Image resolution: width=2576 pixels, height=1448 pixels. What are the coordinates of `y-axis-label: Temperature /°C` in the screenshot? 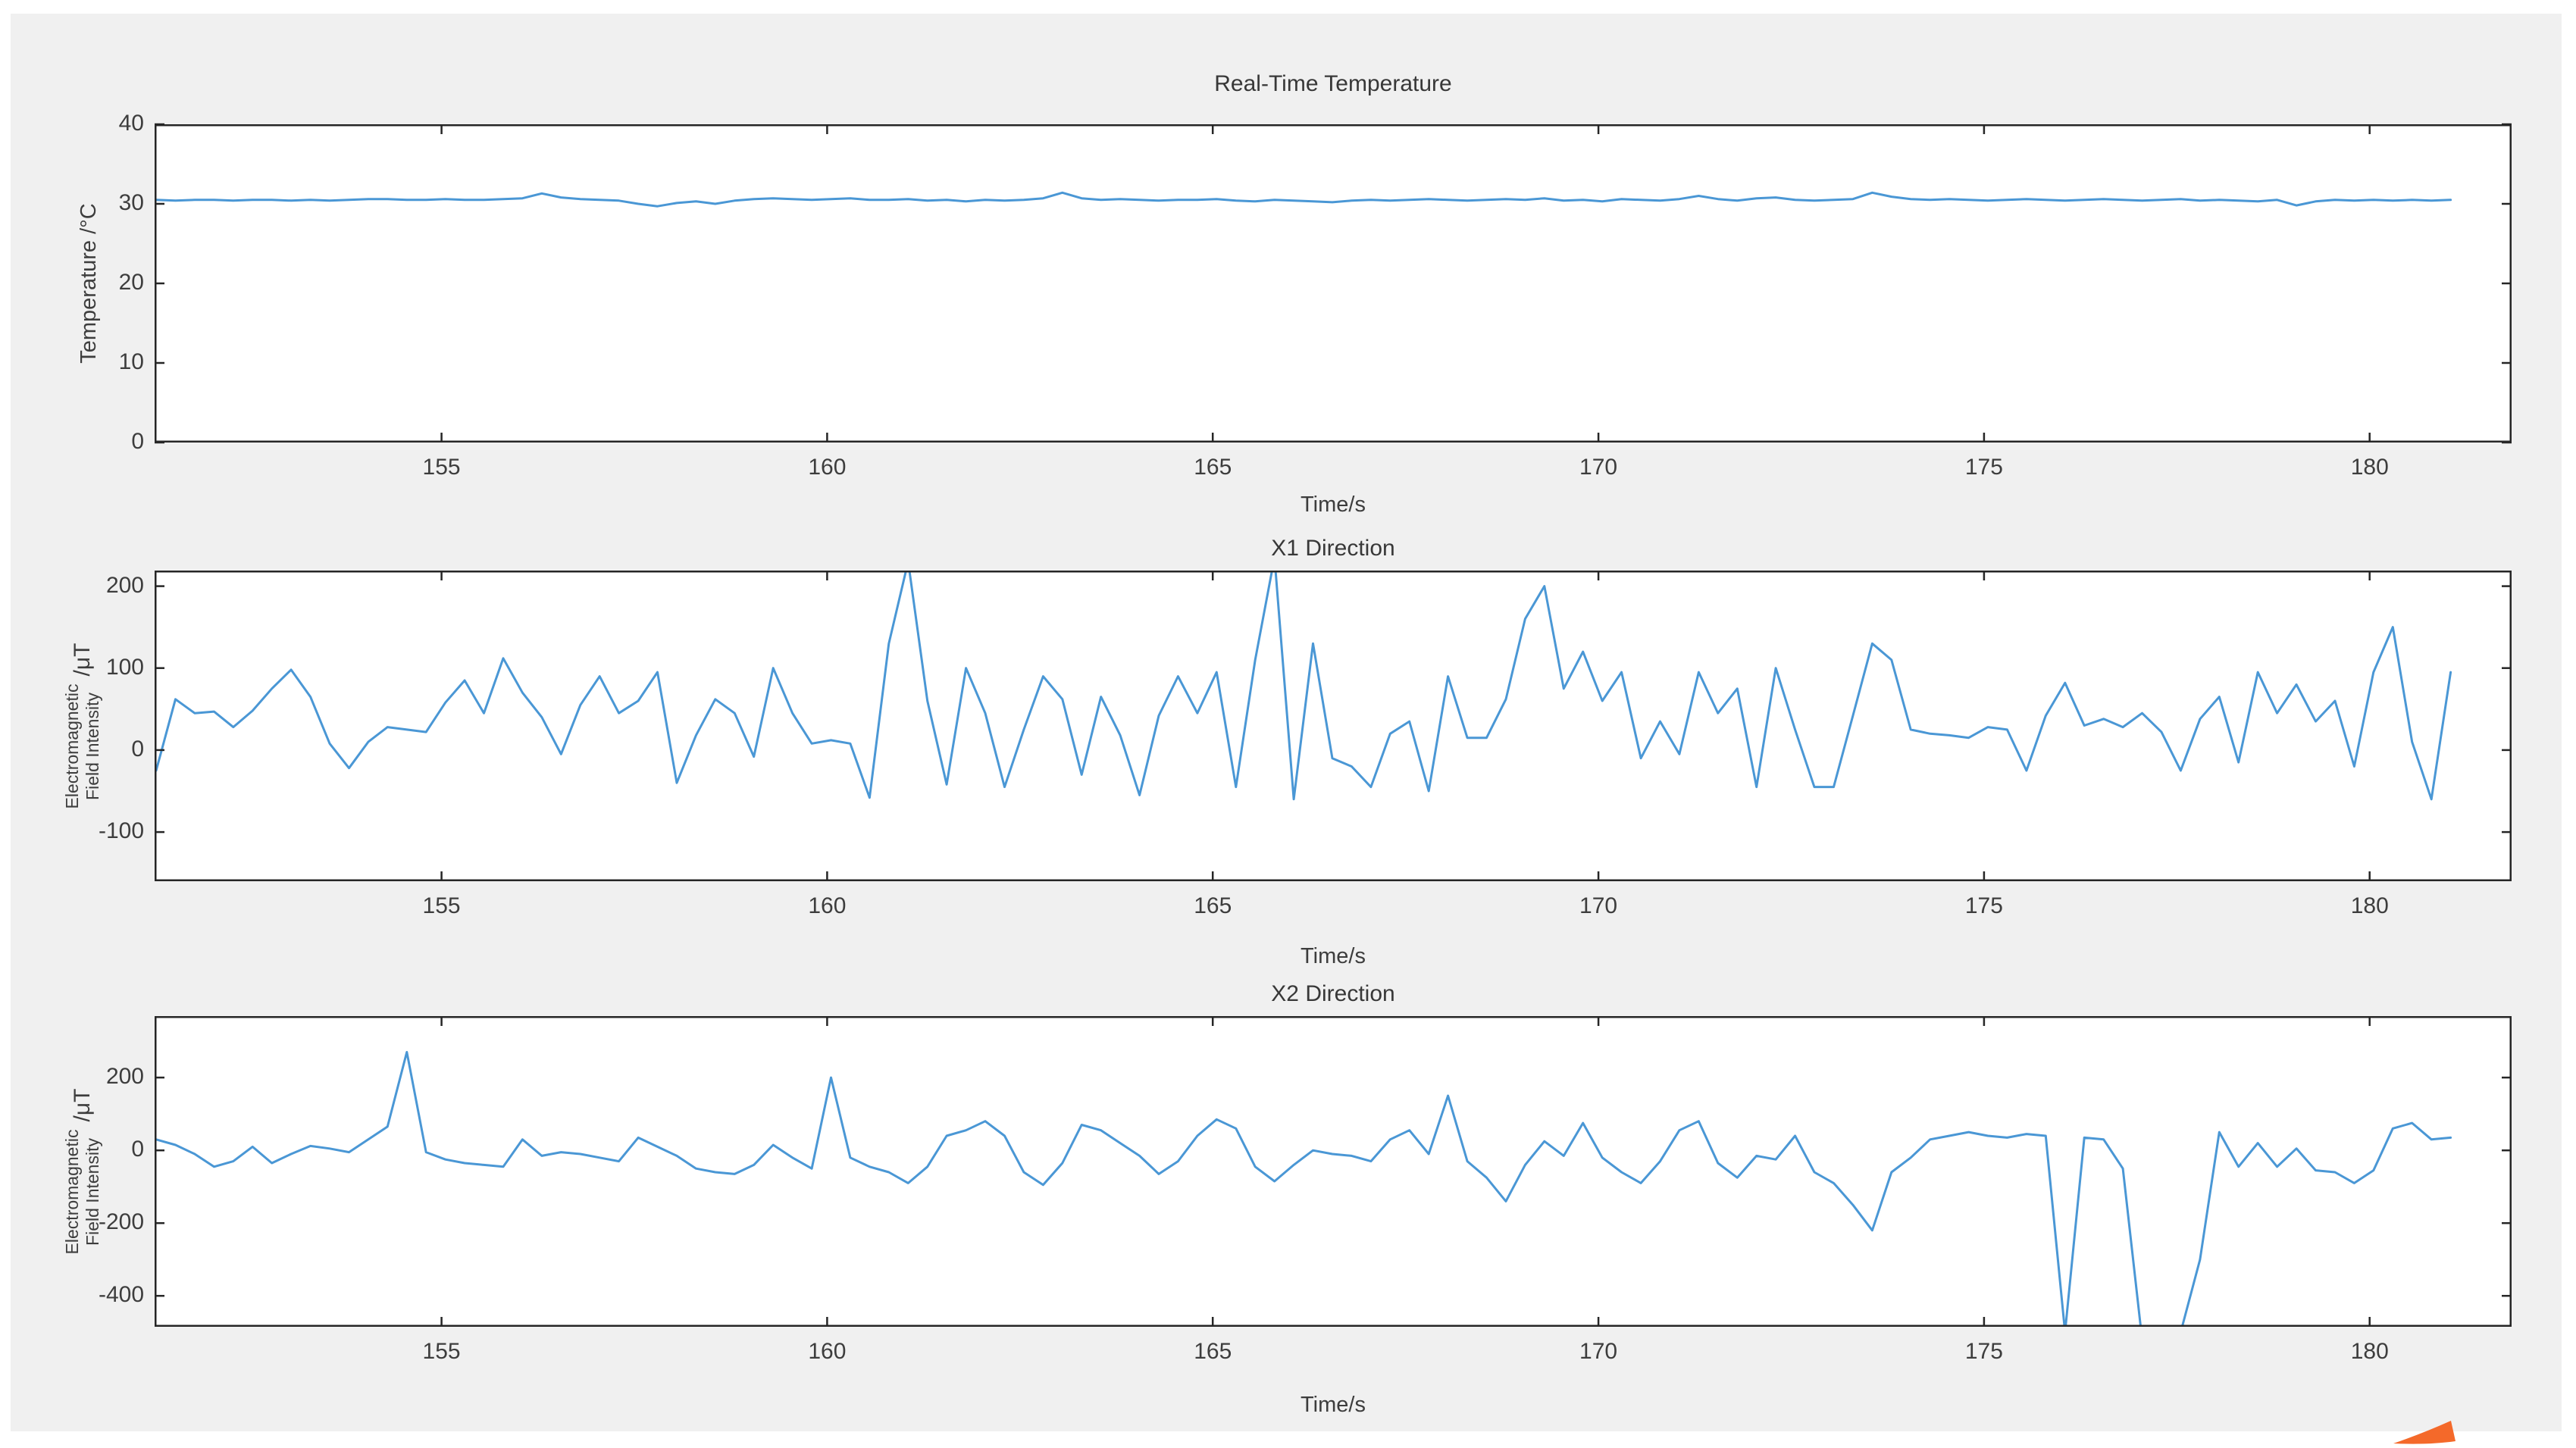 It's located at (89, 283).